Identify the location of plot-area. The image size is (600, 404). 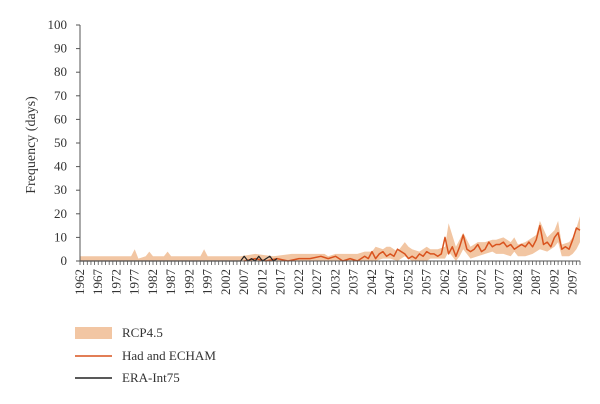
(330, 239).